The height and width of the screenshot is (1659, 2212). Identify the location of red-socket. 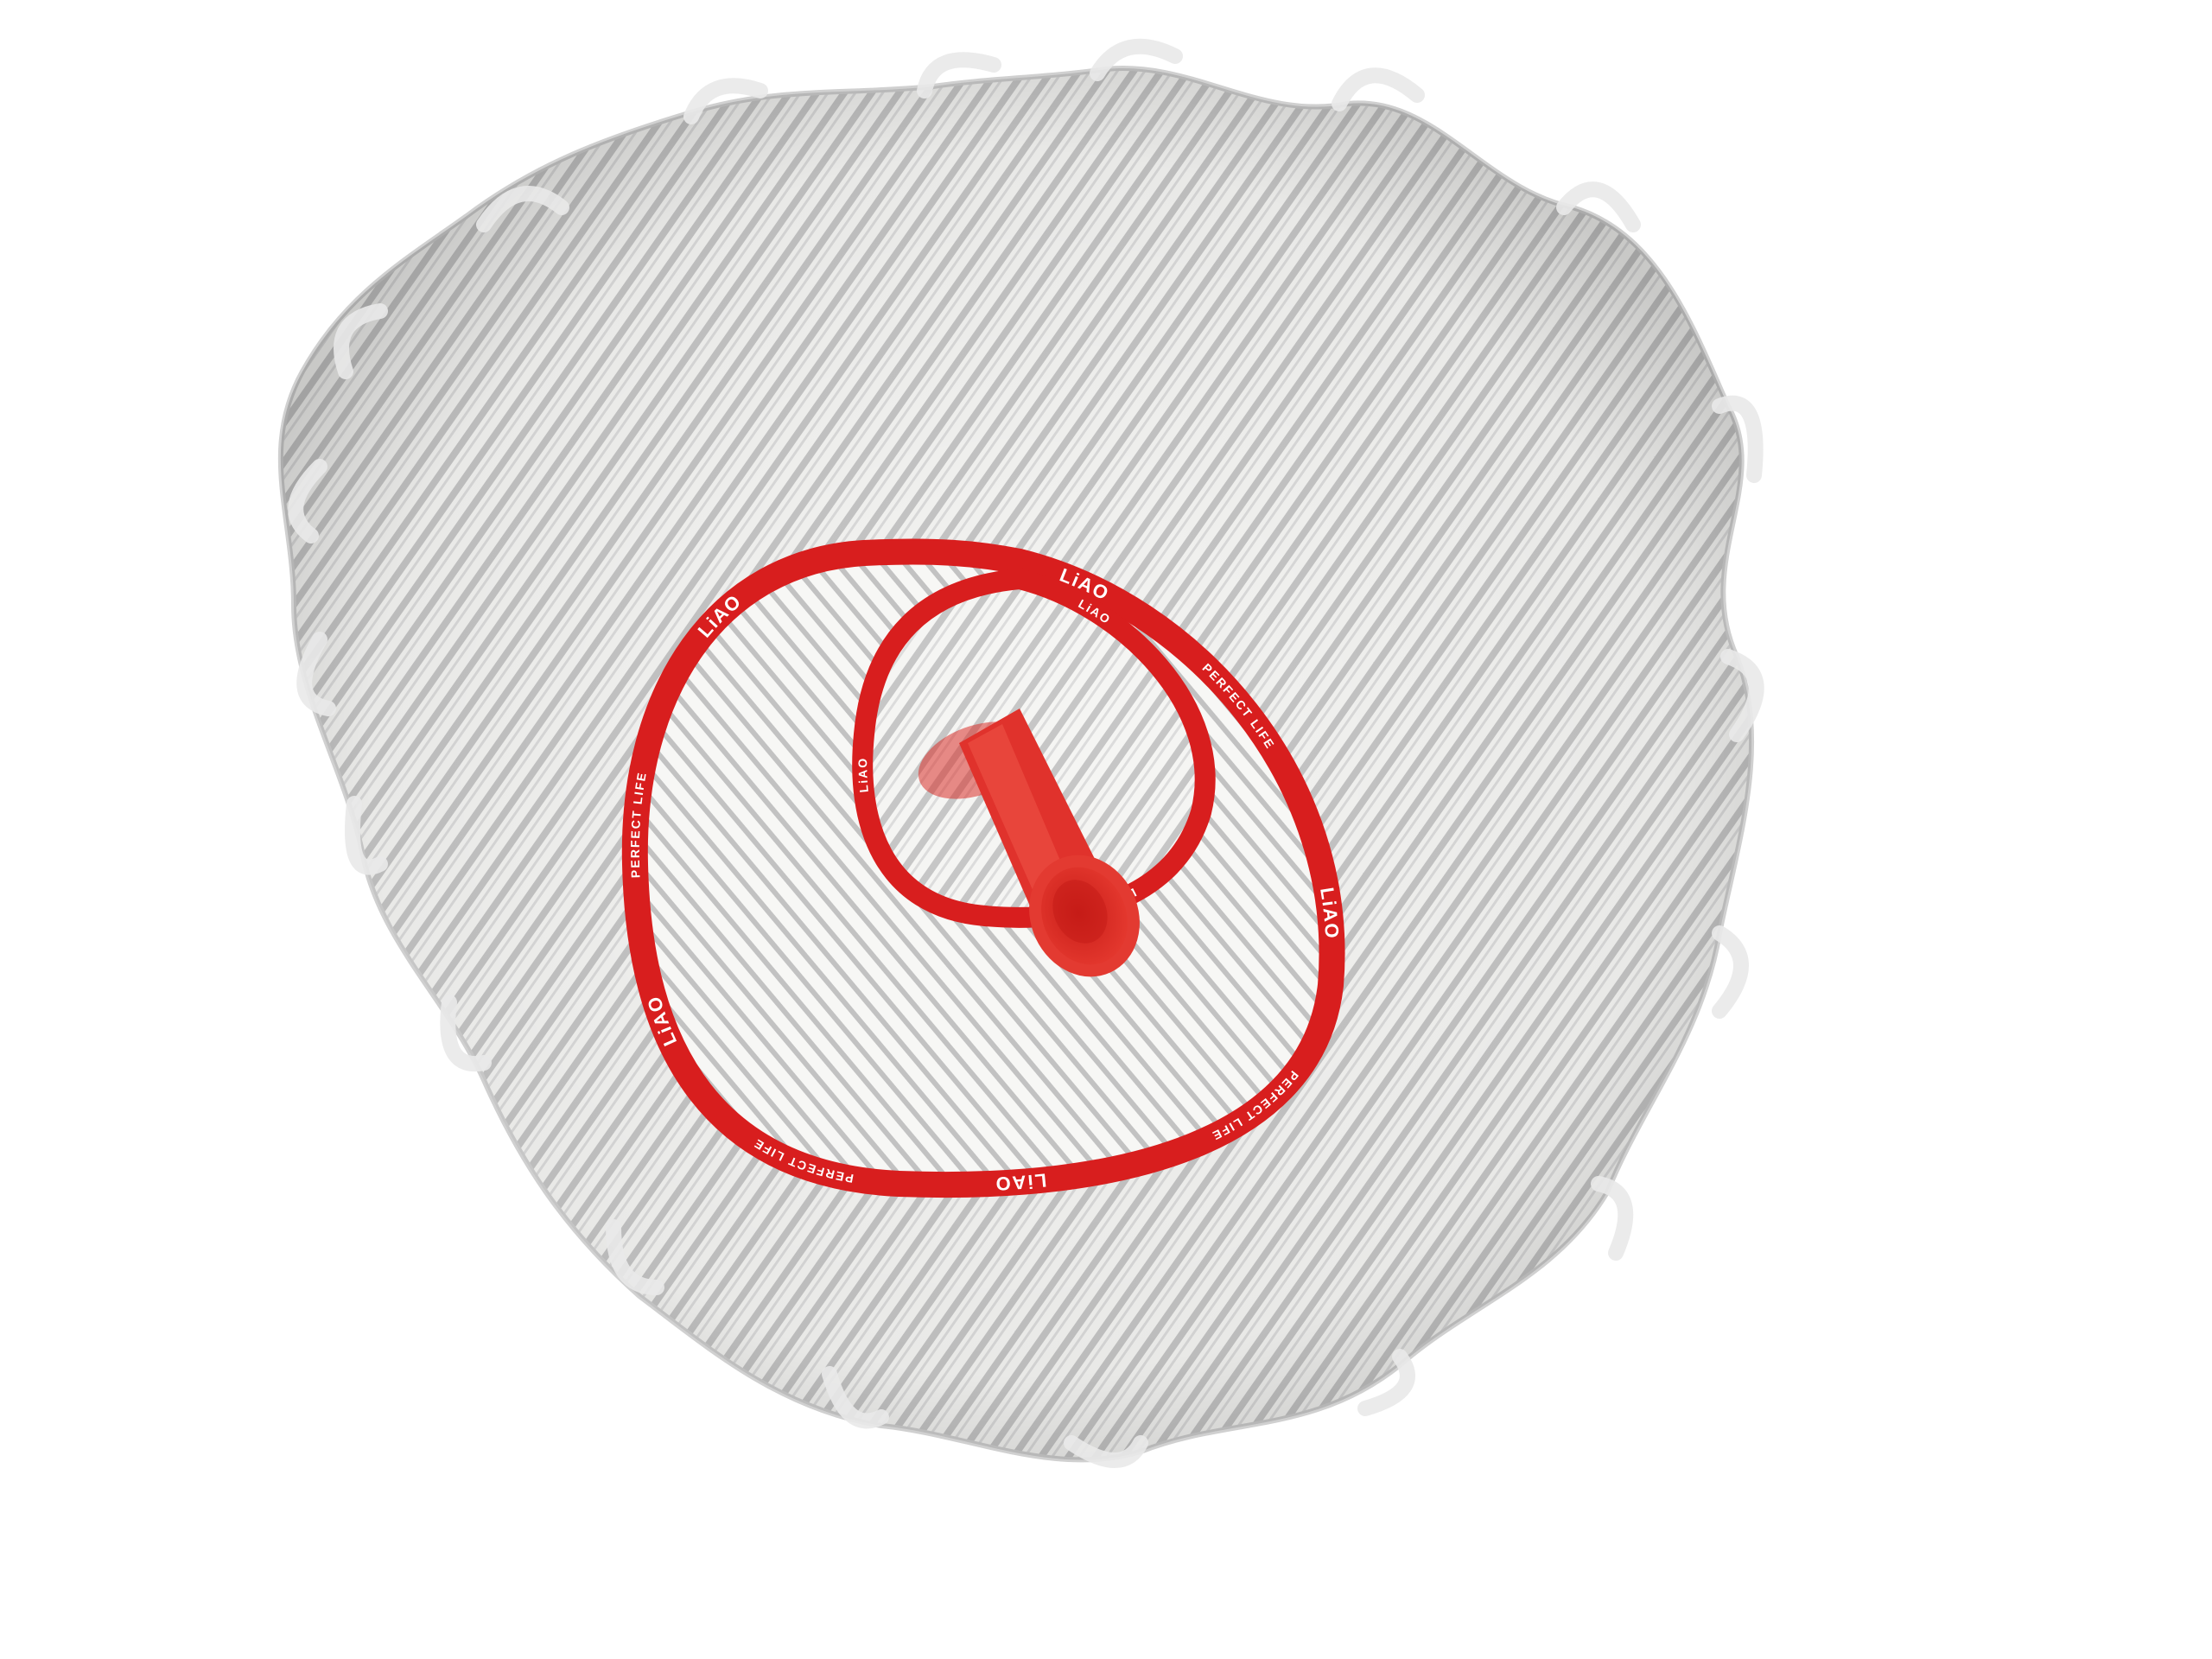
(1029, 843).